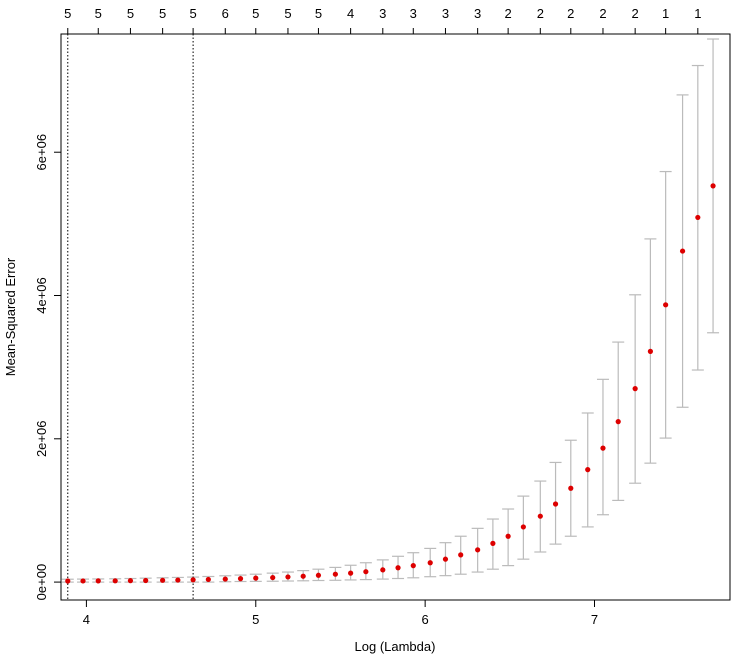  What do you see at coordinates (41, 582) in the screenshot?
I see `y-tick-label: 0e+00` at bounding box center [41, 582].